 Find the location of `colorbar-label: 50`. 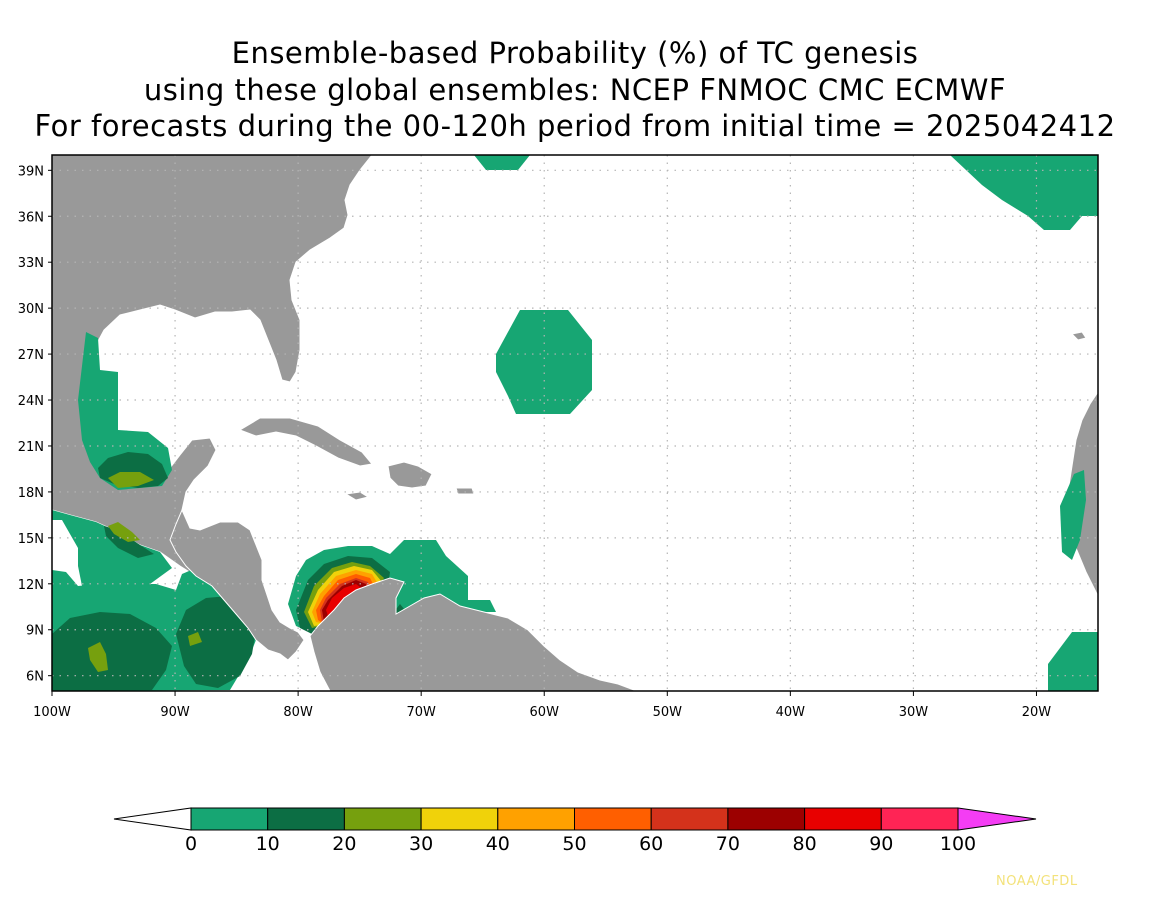

colorbar-label: 50 is located at coordinates (574, 844).